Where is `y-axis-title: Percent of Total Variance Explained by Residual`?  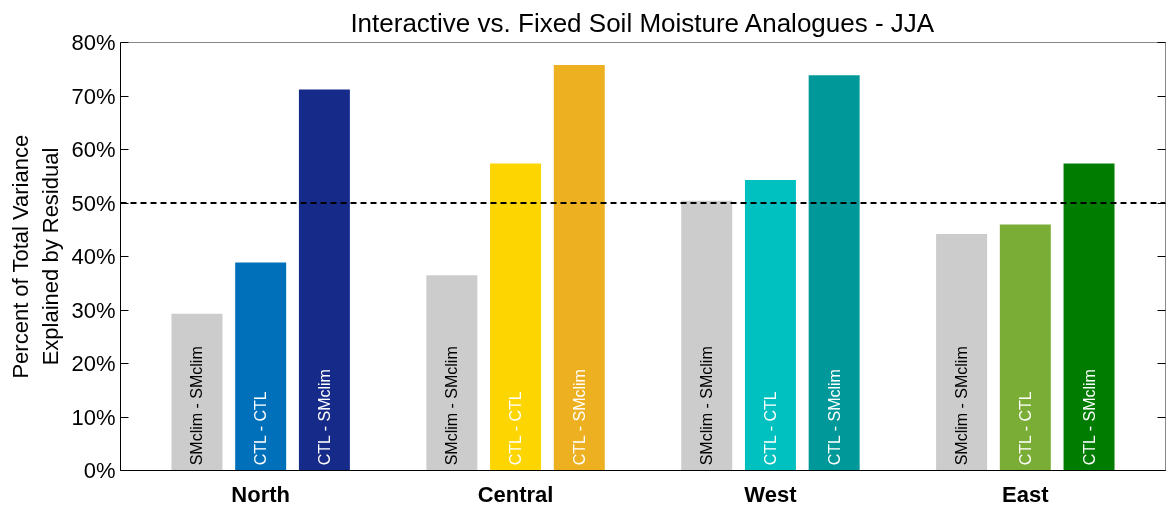 y-axis-title: Percent of Total Variance Explained by Residual is located at coordinates (36, 256).